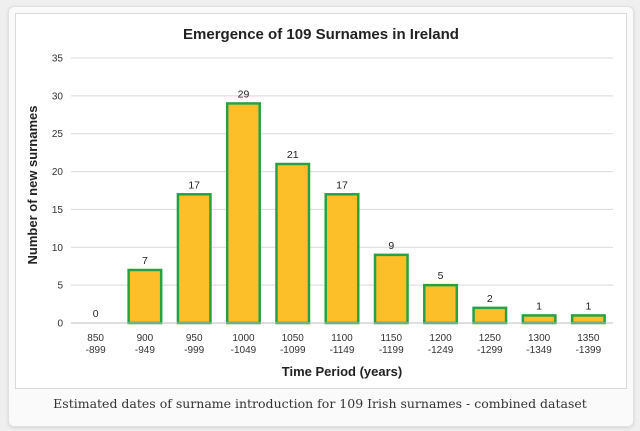 This screenshot has height=431, width=640. What do you see at coordinates (342, 338) in the screenshot?
I see `x-tick-label-start: 1100` at bounding box center [342, 338].